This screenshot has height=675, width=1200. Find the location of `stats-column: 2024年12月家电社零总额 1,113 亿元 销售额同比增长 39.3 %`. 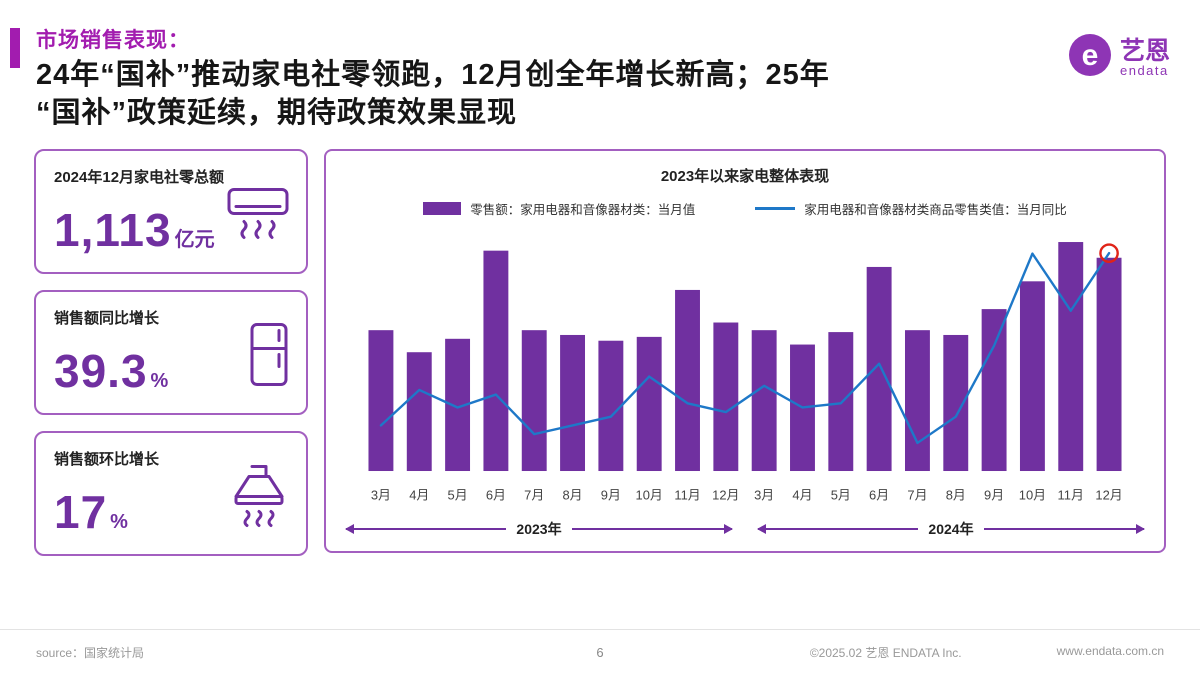

stats-column: 2024年12月家电社零总额 1,113 亿元 销售额同比增长 39.3 % is located at coordinates (171, 352).